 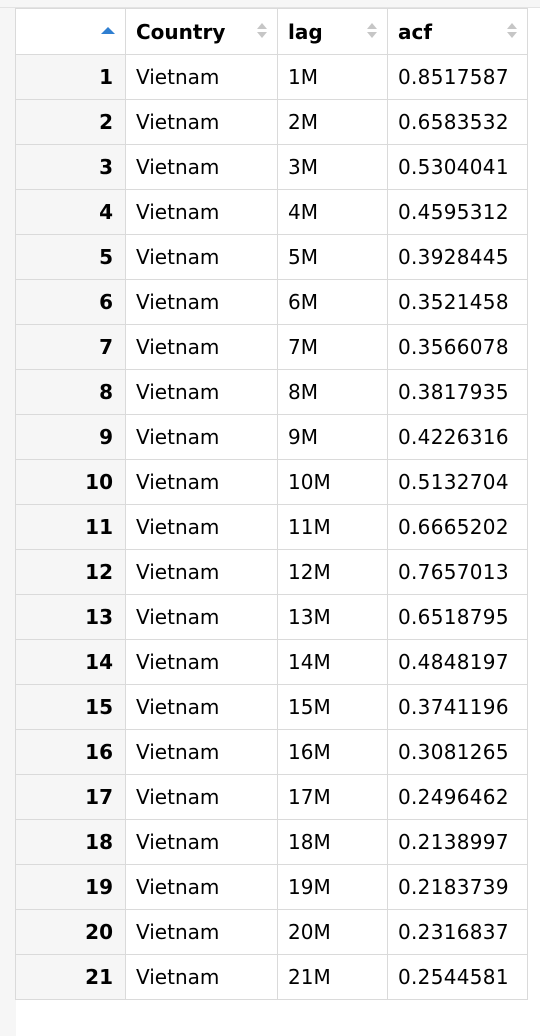 I want to click on table-row: 6 Vietnam 6M 0.3521458, so click(x=271, y=302).